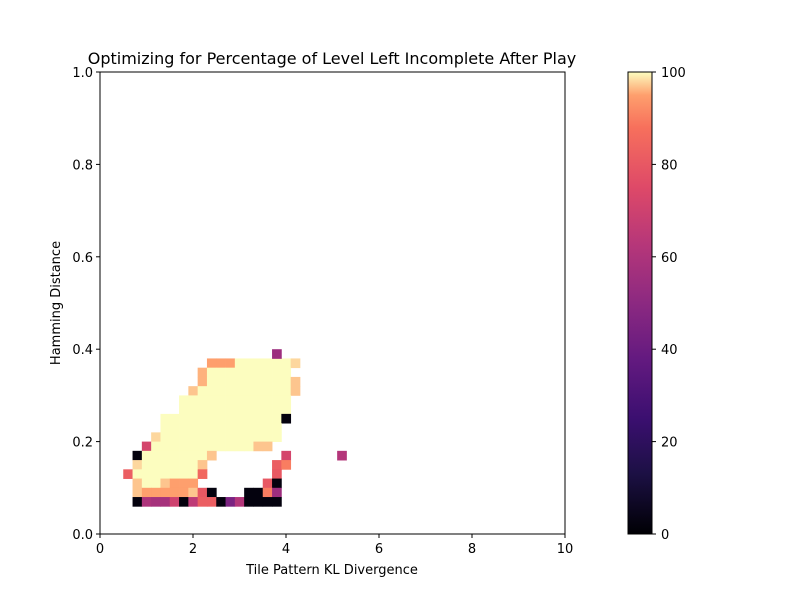  I want to click on colorbar-tick-label: 20, so click(669, 443).